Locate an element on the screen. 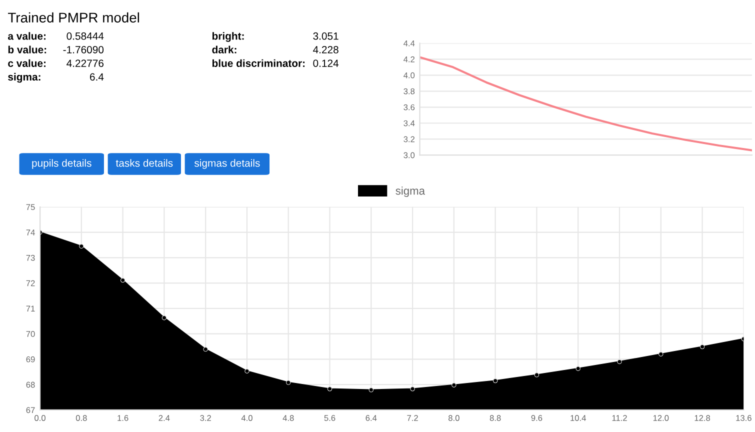 The image size is (755, 432). y-tick-label: 4.2 is located at coordinates (409, 59).